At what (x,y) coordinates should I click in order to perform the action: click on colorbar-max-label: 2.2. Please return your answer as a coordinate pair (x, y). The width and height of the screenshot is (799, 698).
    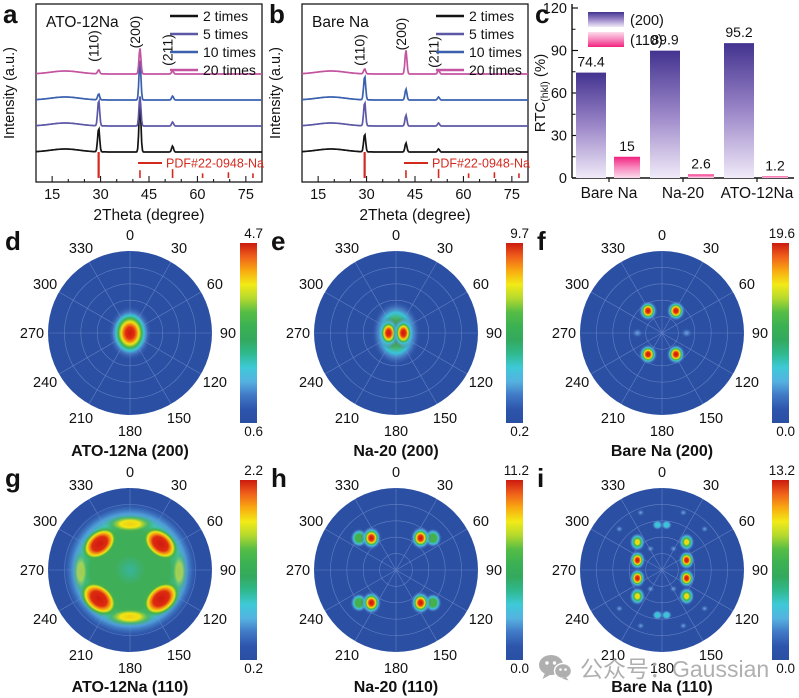
    Looking at the image, I should click on (253, 471).